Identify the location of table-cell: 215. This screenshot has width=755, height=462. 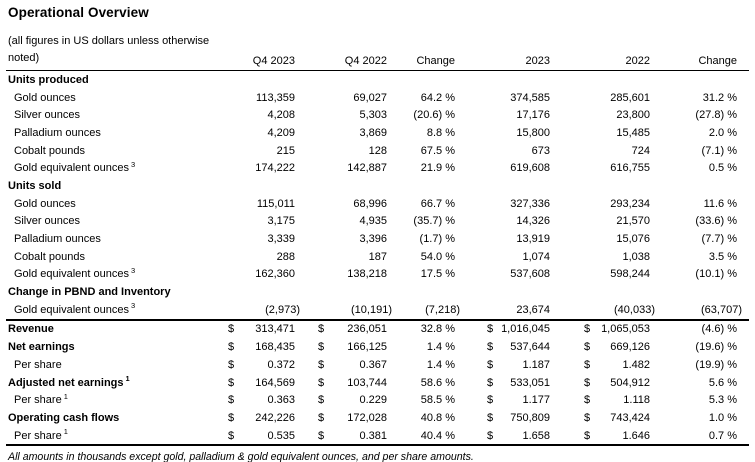
(256, 151).